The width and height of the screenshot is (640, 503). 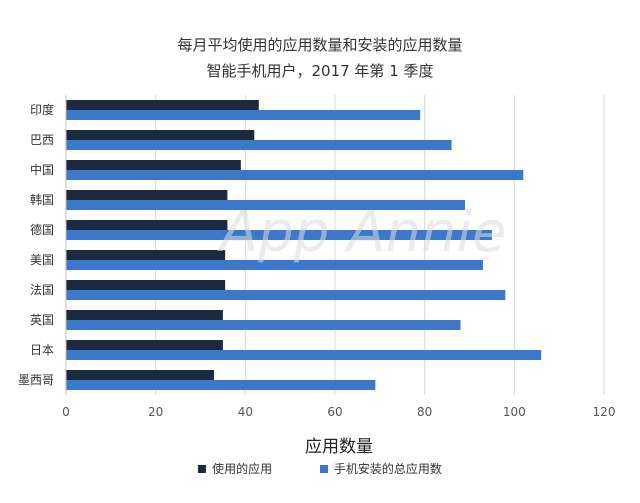 I want to click on watermark-logo: App Annie, so click(x=363, y=232).